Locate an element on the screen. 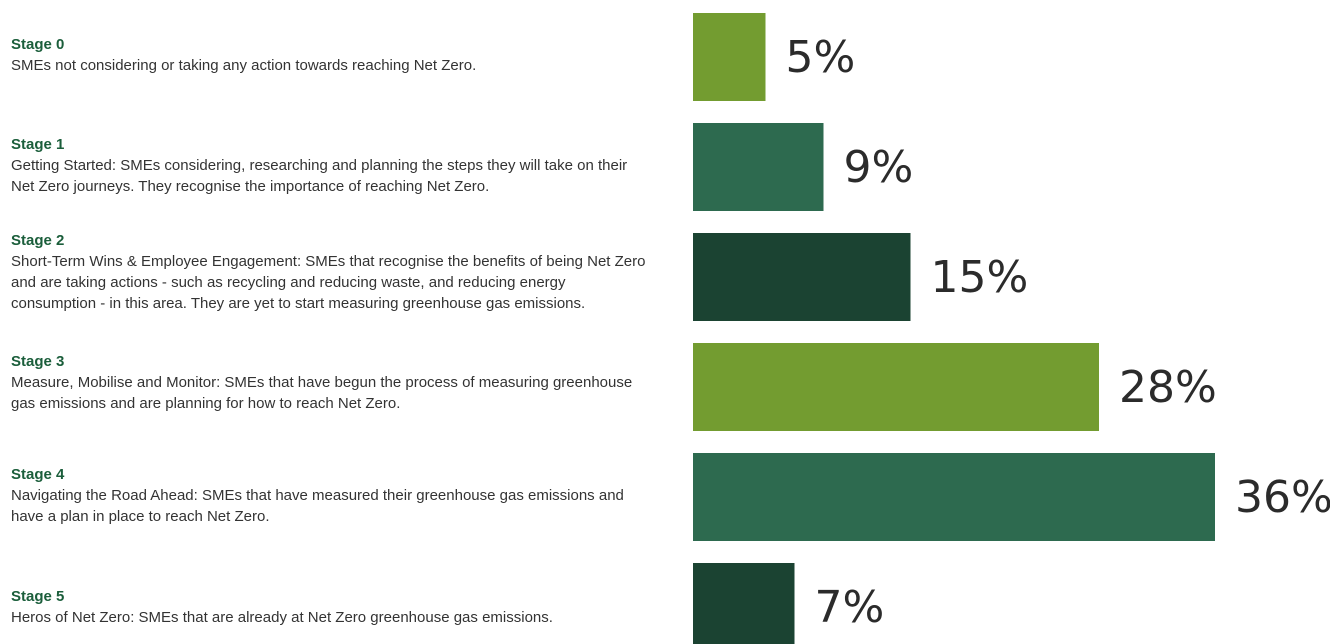  stage-title: Stage 5 is located at coordinates (38, 596).